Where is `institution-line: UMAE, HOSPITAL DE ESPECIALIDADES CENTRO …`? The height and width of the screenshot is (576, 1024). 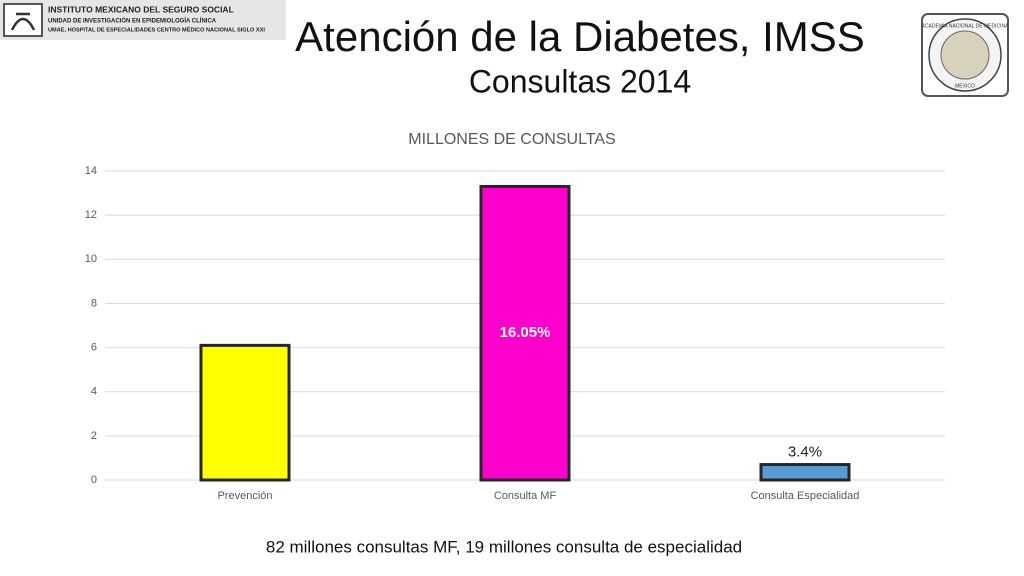 institution-line: UMAE, HOSPITAL DE ESPECIALIDADES CENTRO … is located at coordinates (156, 29).